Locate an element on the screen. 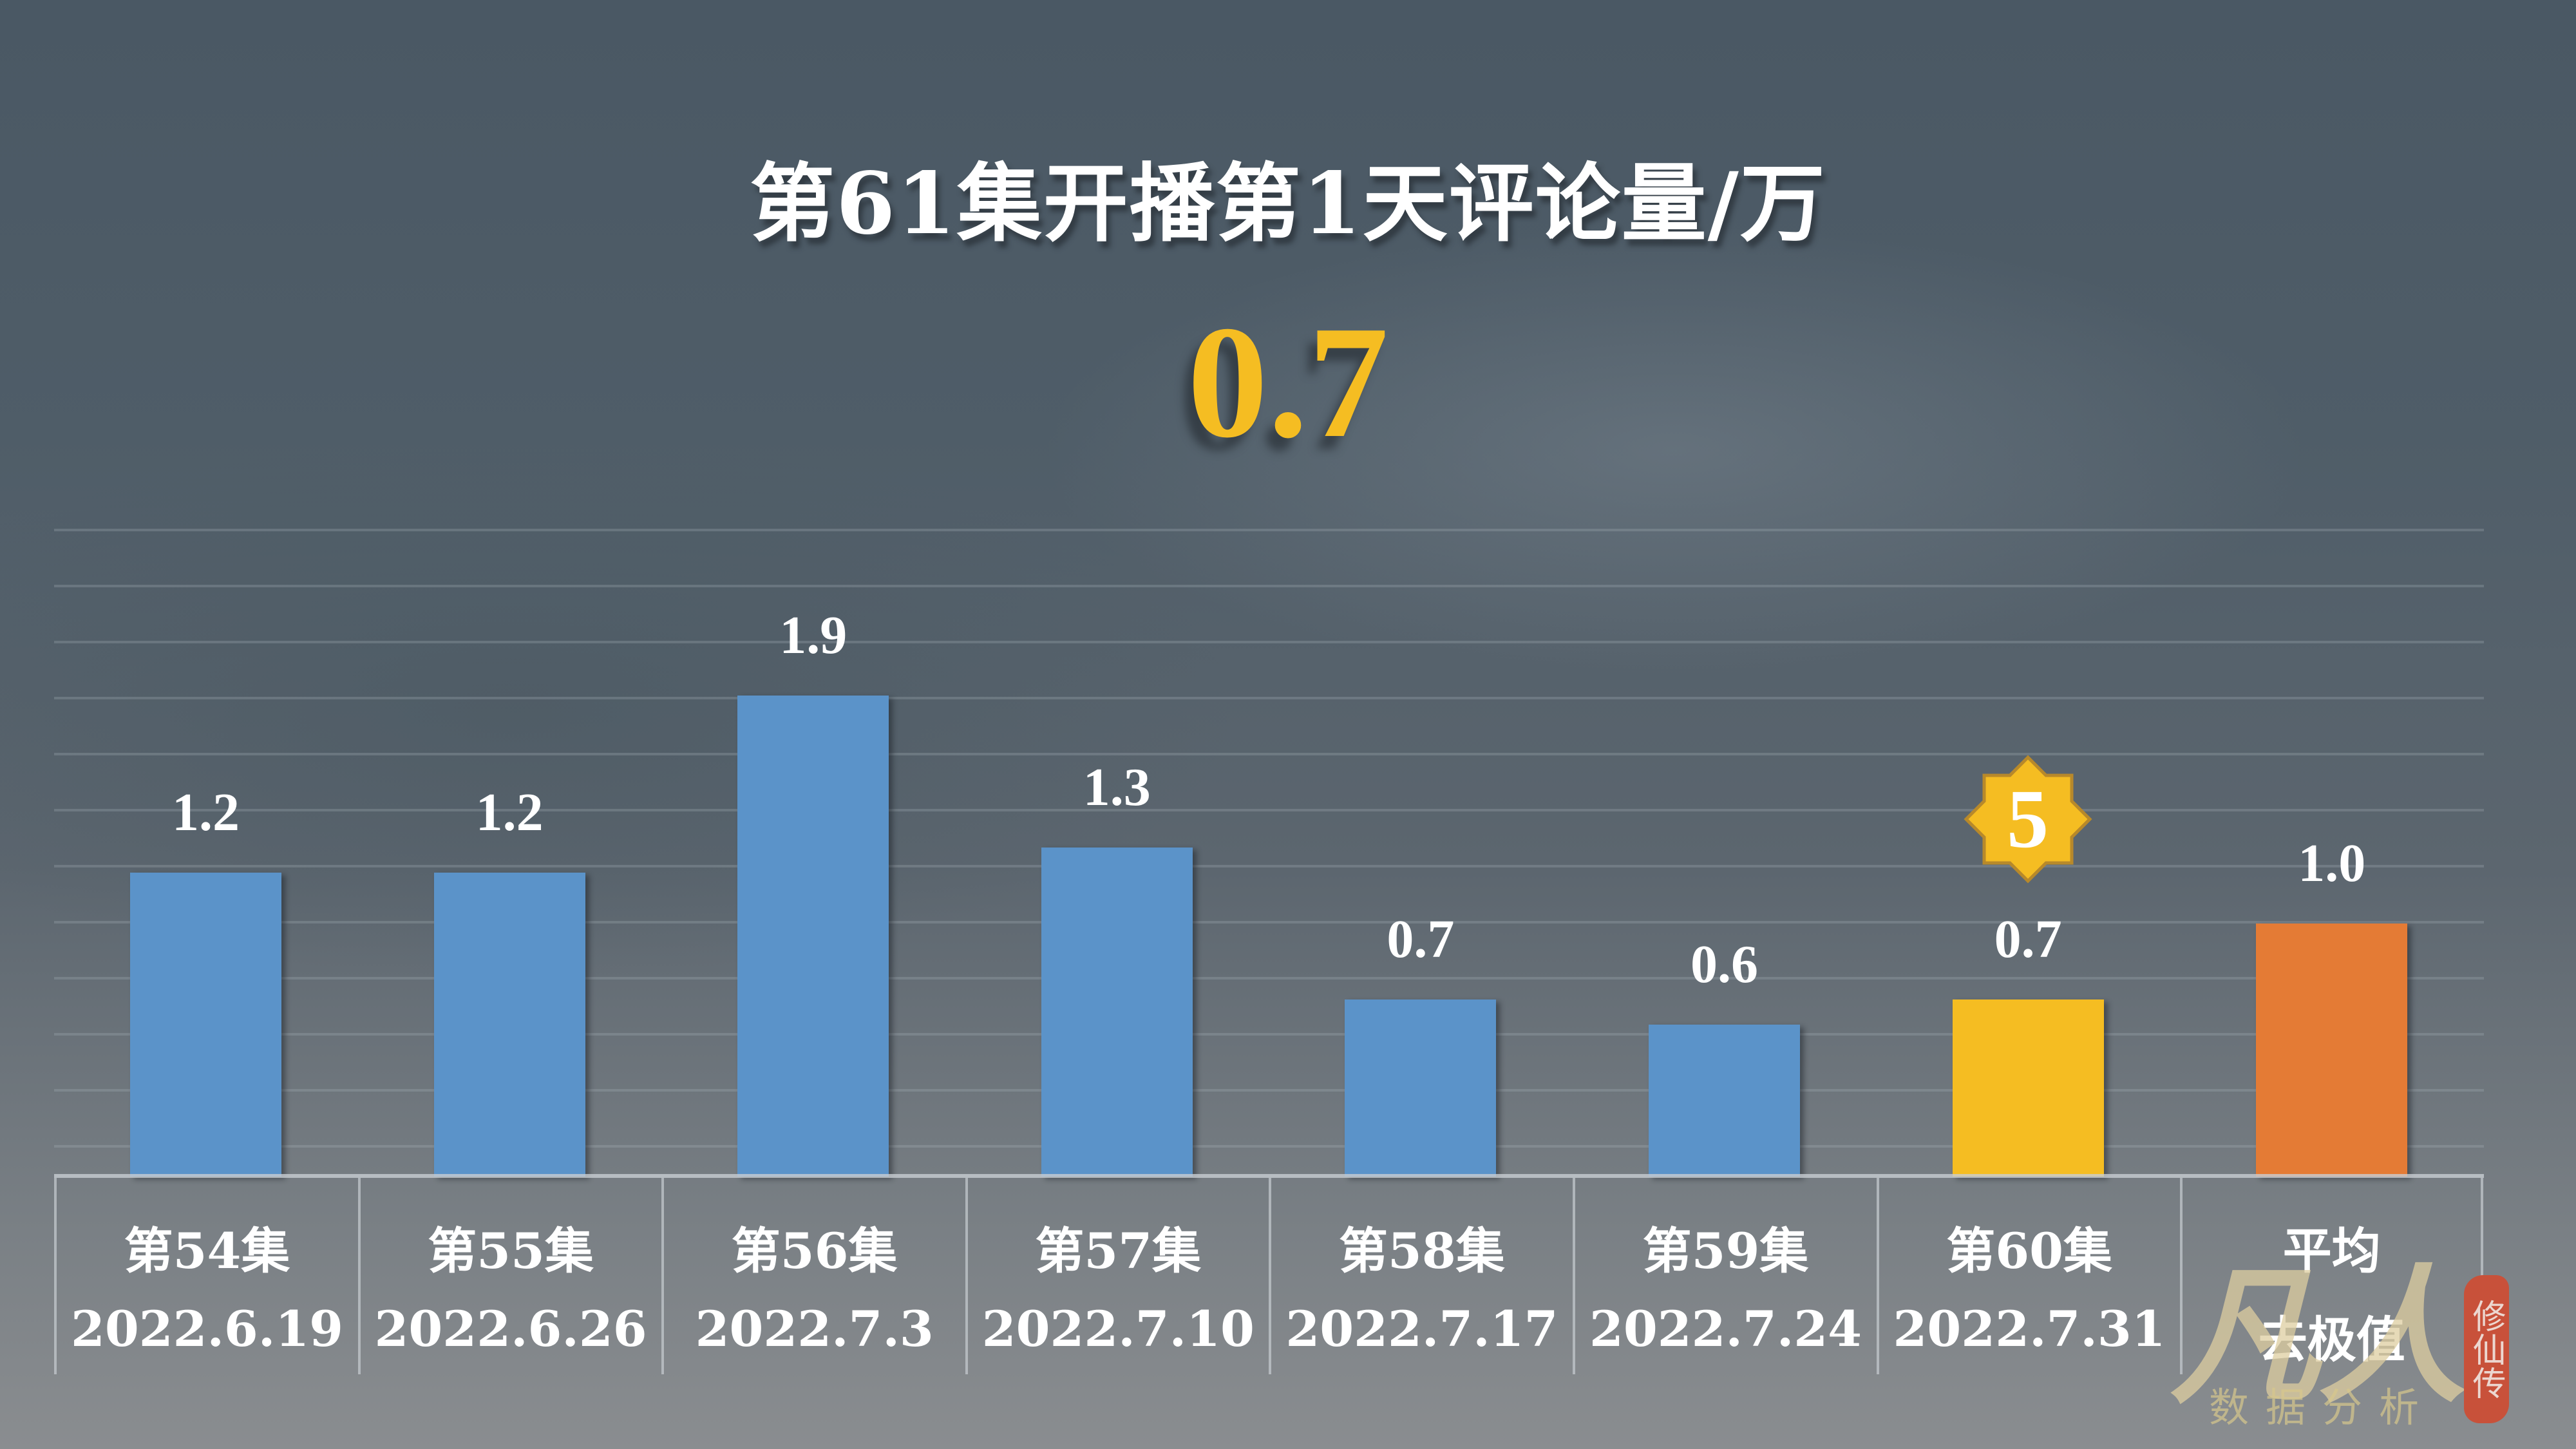  category-cell: 第55集 2022.6.26 is located at coordinates (509, 1276).